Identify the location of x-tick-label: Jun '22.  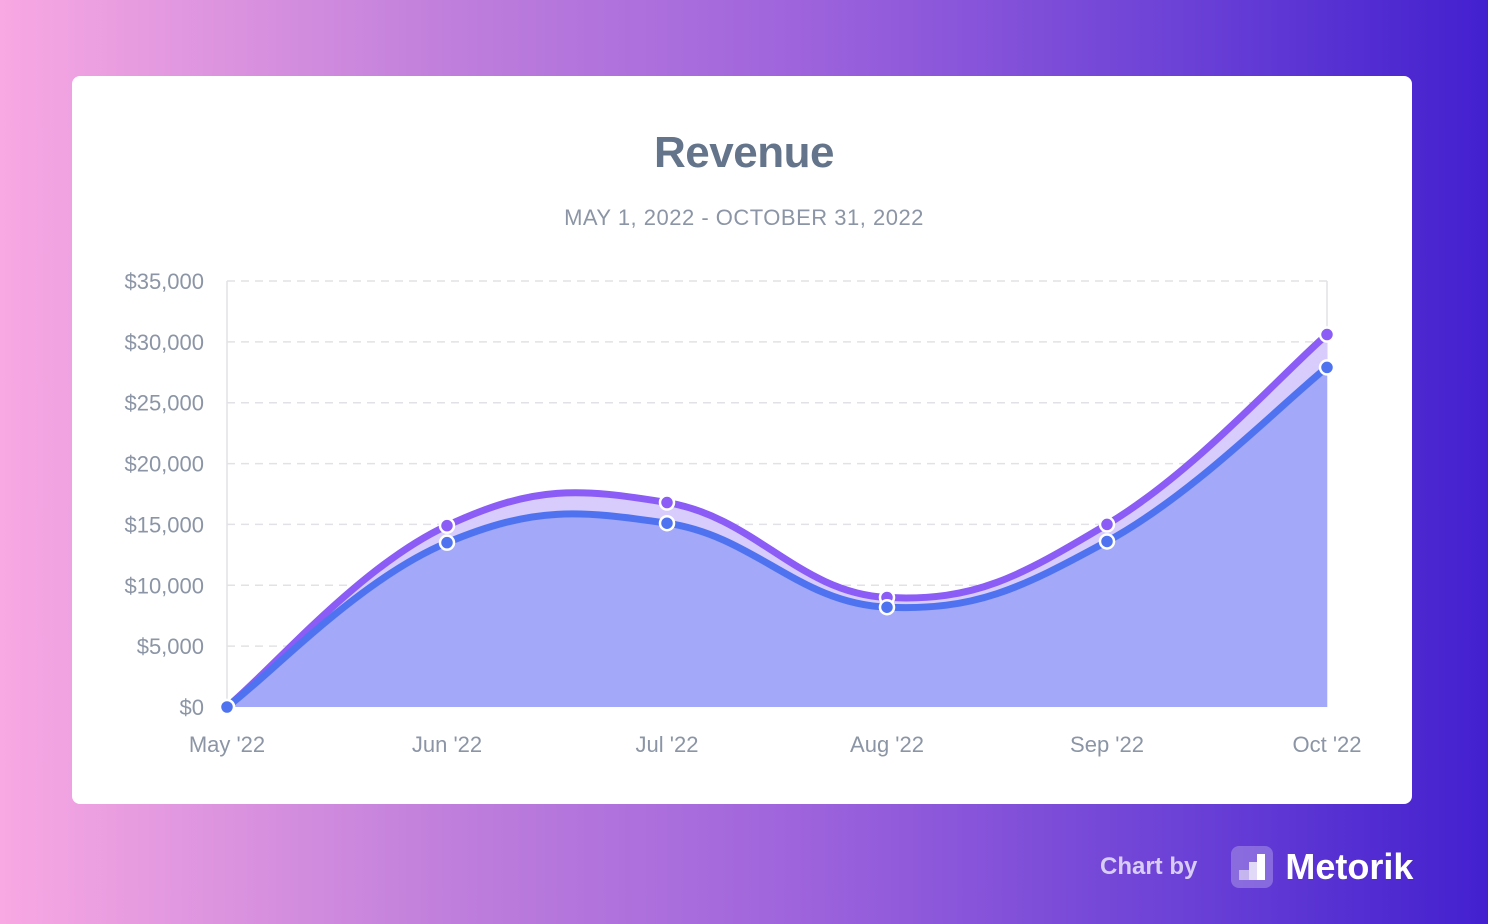
(447, 744).